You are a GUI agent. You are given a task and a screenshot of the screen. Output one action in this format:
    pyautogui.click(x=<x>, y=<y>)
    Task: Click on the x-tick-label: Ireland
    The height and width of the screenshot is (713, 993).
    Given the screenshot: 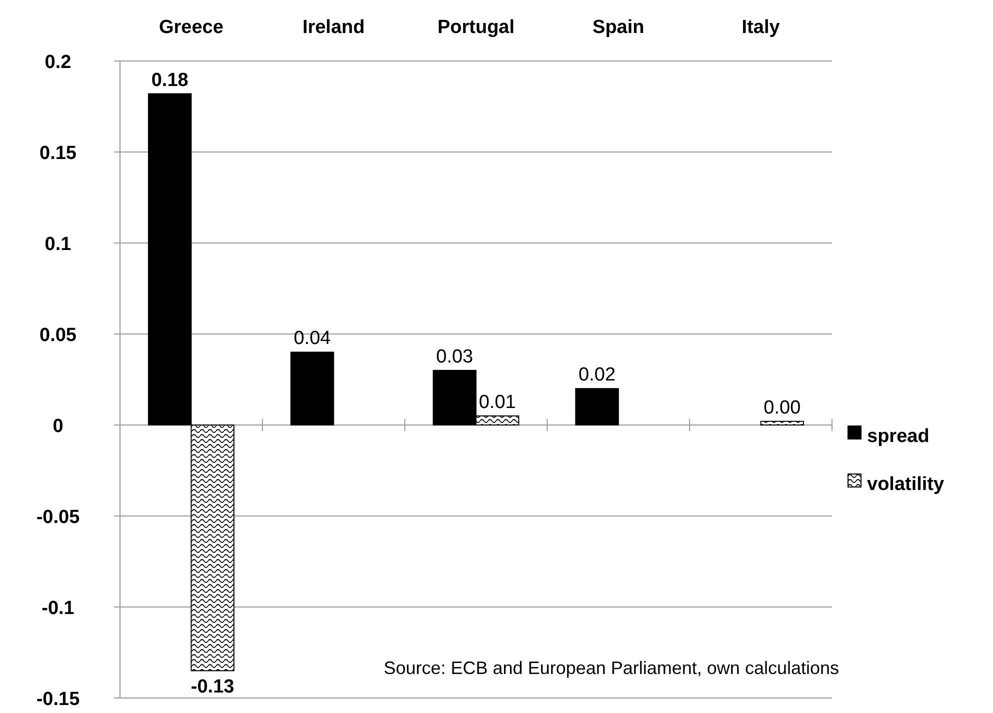 What is the action you would take?
    pyautogui.click(x=333, y=27)
    